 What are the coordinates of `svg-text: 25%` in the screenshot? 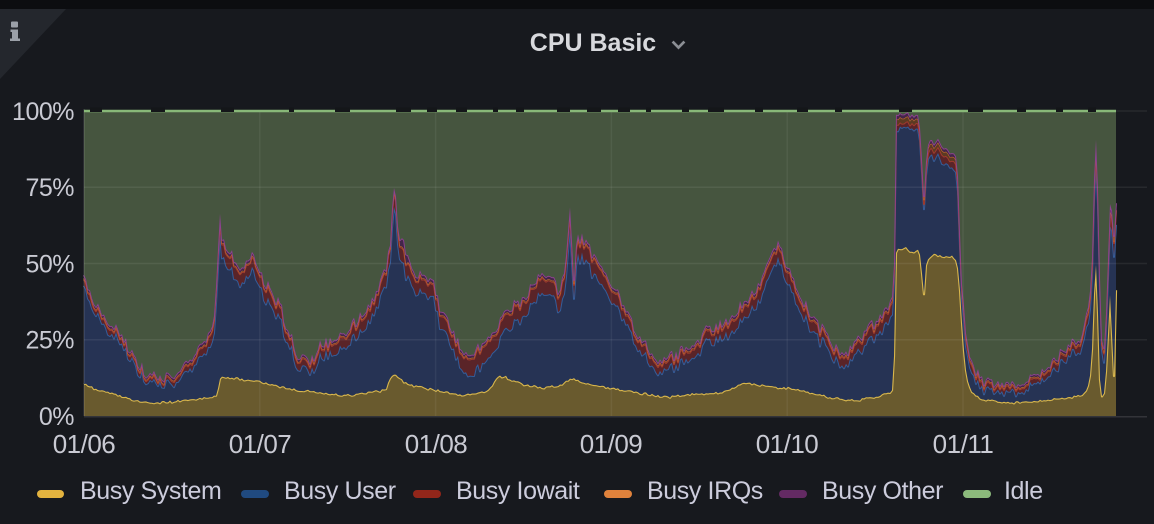 It's located at (49, 341).